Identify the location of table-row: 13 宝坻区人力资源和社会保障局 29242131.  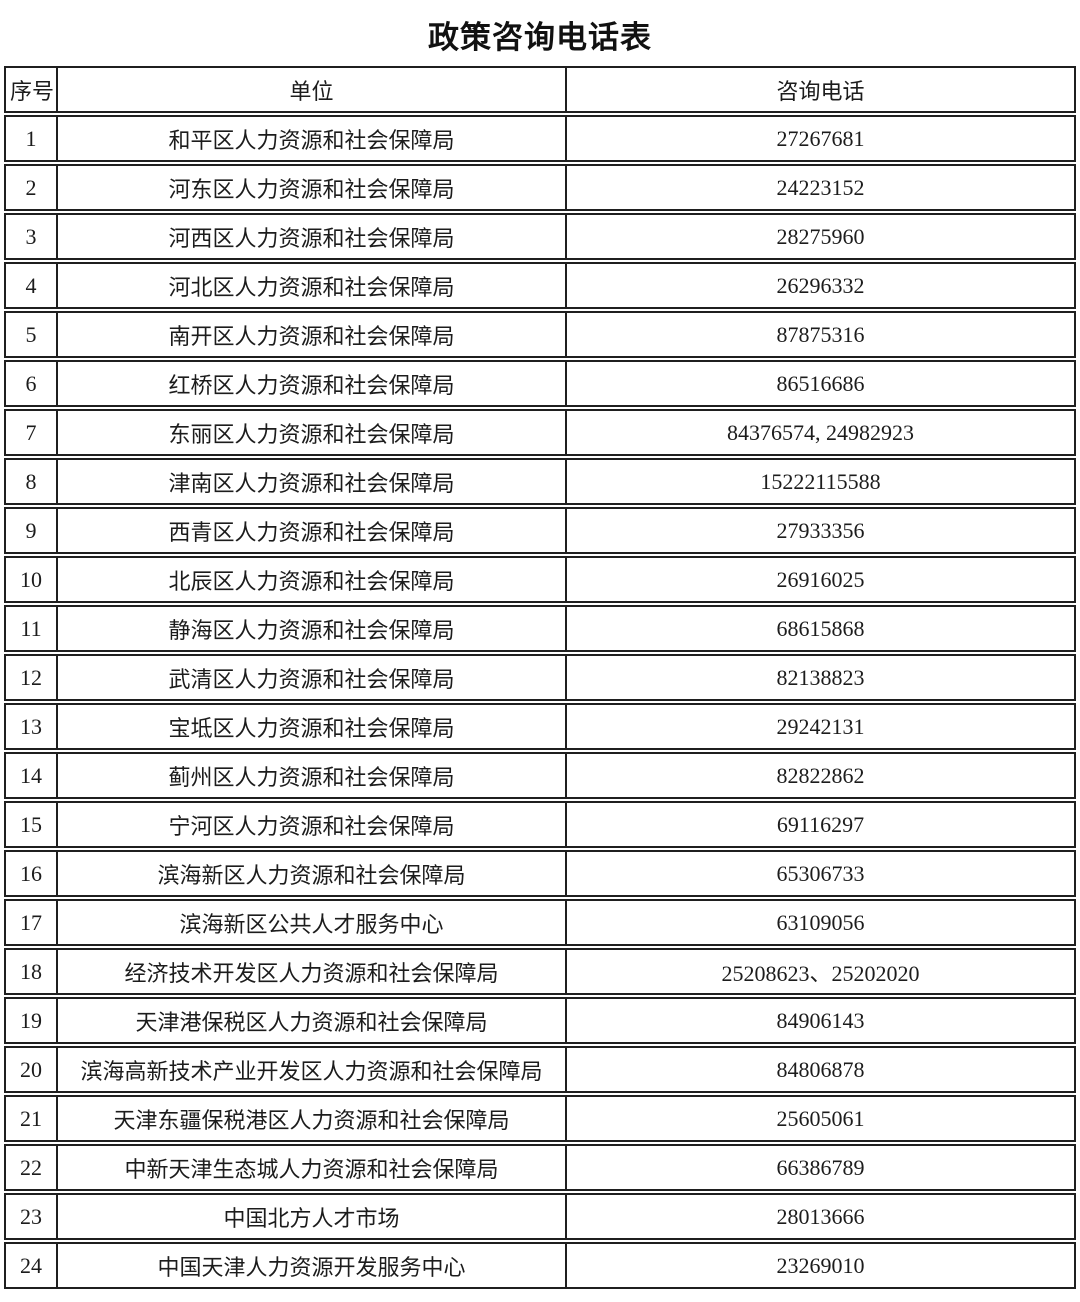
(540, 726).